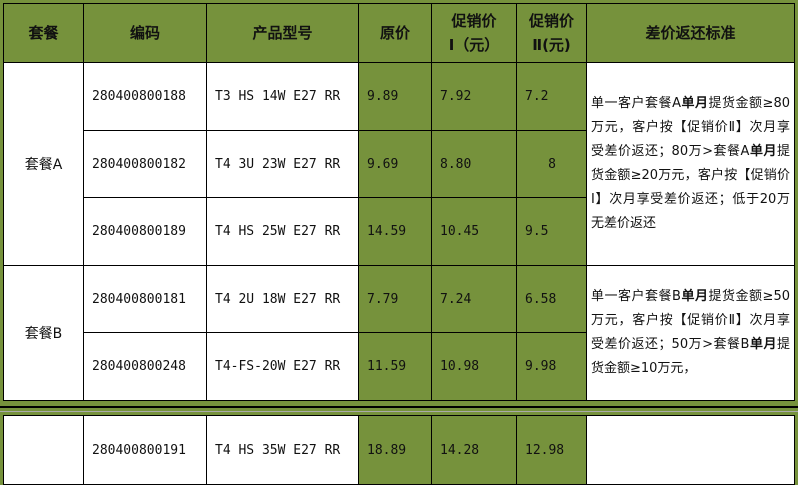 This screenshot has height=485, width=798. Describe the element at coordinates (551, 231) in the screenshot. I see `promo-price-2: 9.5` at that location.